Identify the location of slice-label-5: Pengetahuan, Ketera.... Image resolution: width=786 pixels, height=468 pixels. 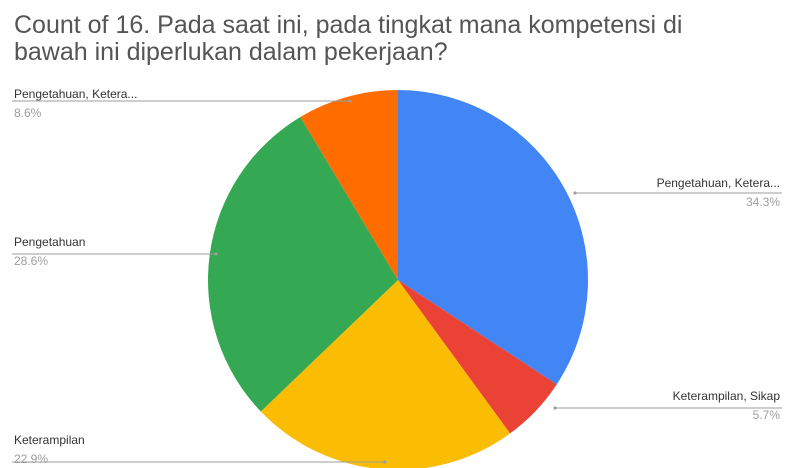
(75, 94).